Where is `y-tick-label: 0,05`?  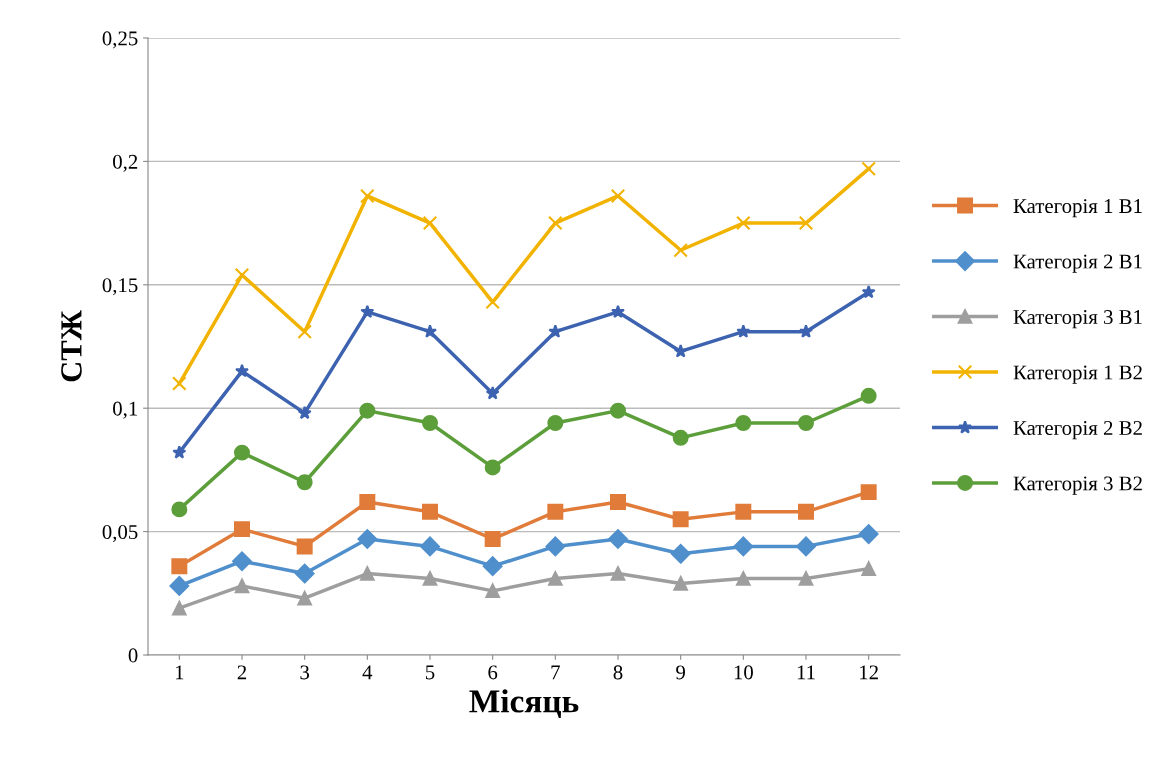 y-tick-label: 0,05 is located at coordinates (120, 533).